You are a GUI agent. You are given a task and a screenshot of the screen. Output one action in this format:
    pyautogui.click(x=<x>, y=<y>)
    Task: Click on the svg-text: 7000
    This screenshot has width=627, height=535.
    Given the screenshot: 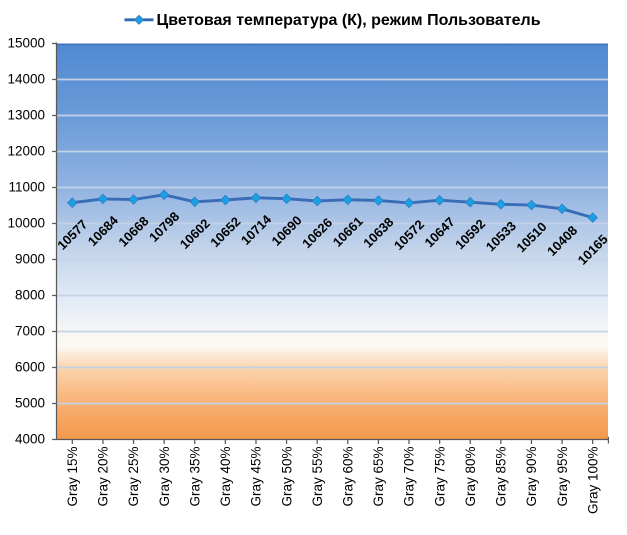 What is the action you would take?
    pyautogui.click(x=30, y=331)
    